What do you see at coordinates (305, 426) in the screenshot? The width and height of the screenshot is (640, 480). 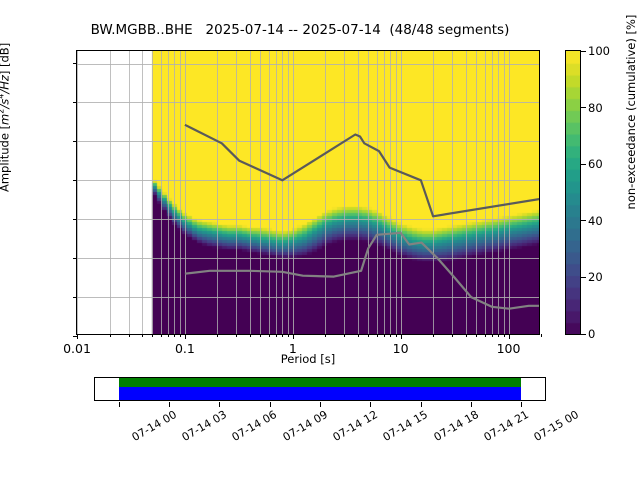 I see `timeline-tick-label: 07-14 09` at bounding box center [305, 426].